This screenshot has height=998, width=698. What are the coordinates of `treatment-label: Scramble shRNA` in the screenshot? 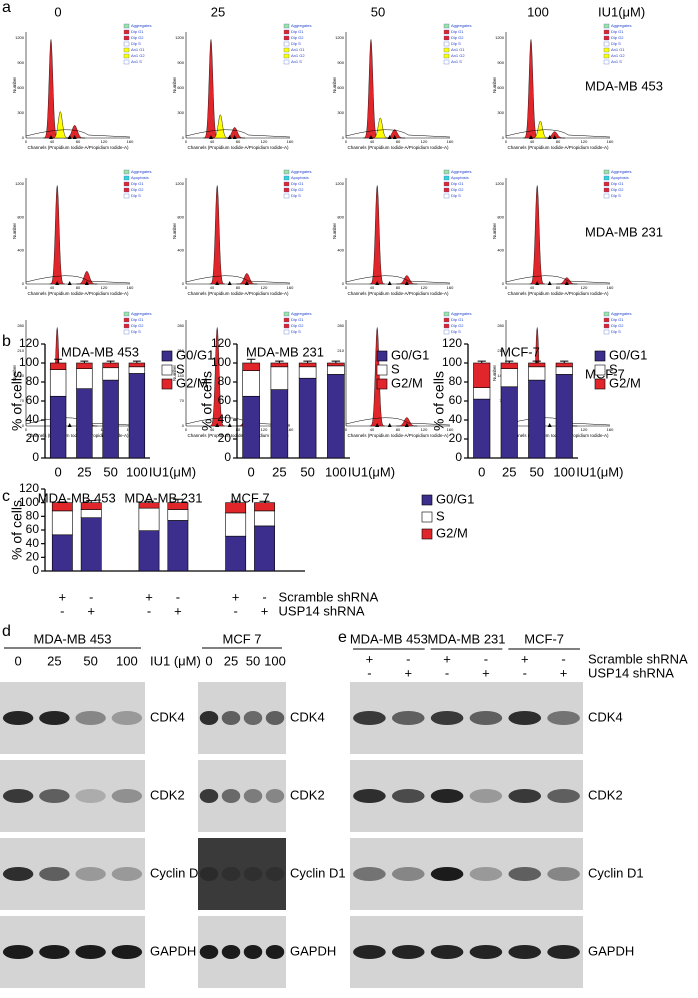 It's located at (638, 658).